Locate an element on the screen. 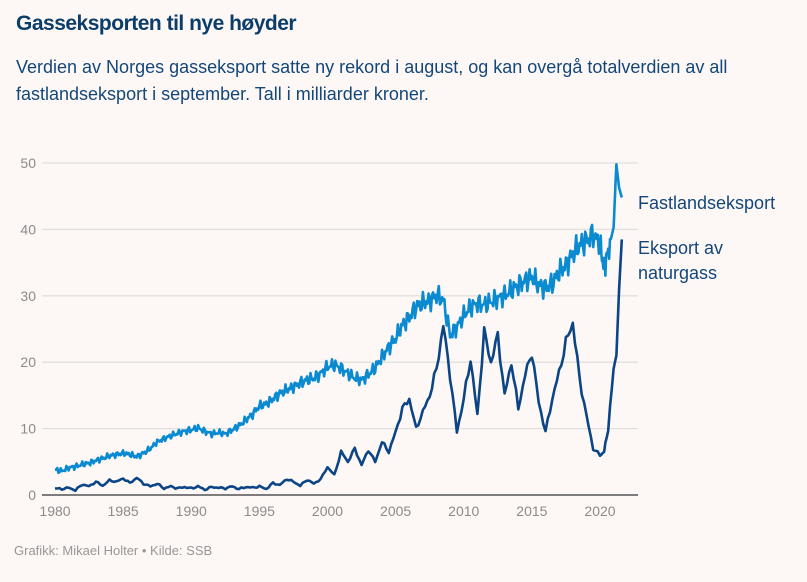 Image resolution: width=807 pixels, height=582 pixels. series-label: Eksport av is located at coordinates (680, 248).